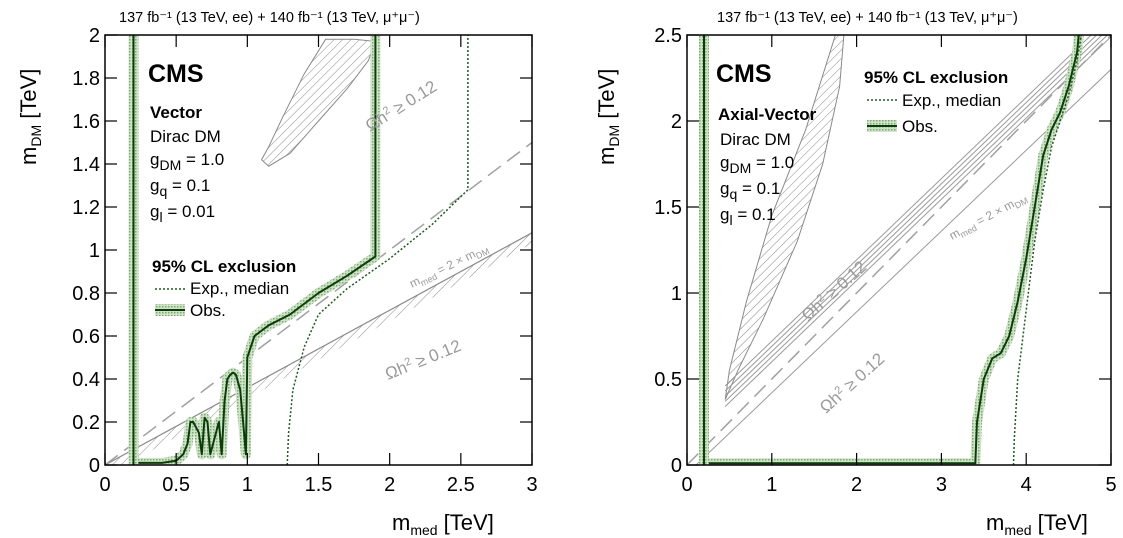  I want to click on model-label: Axial-Vector, so click(767, 114).